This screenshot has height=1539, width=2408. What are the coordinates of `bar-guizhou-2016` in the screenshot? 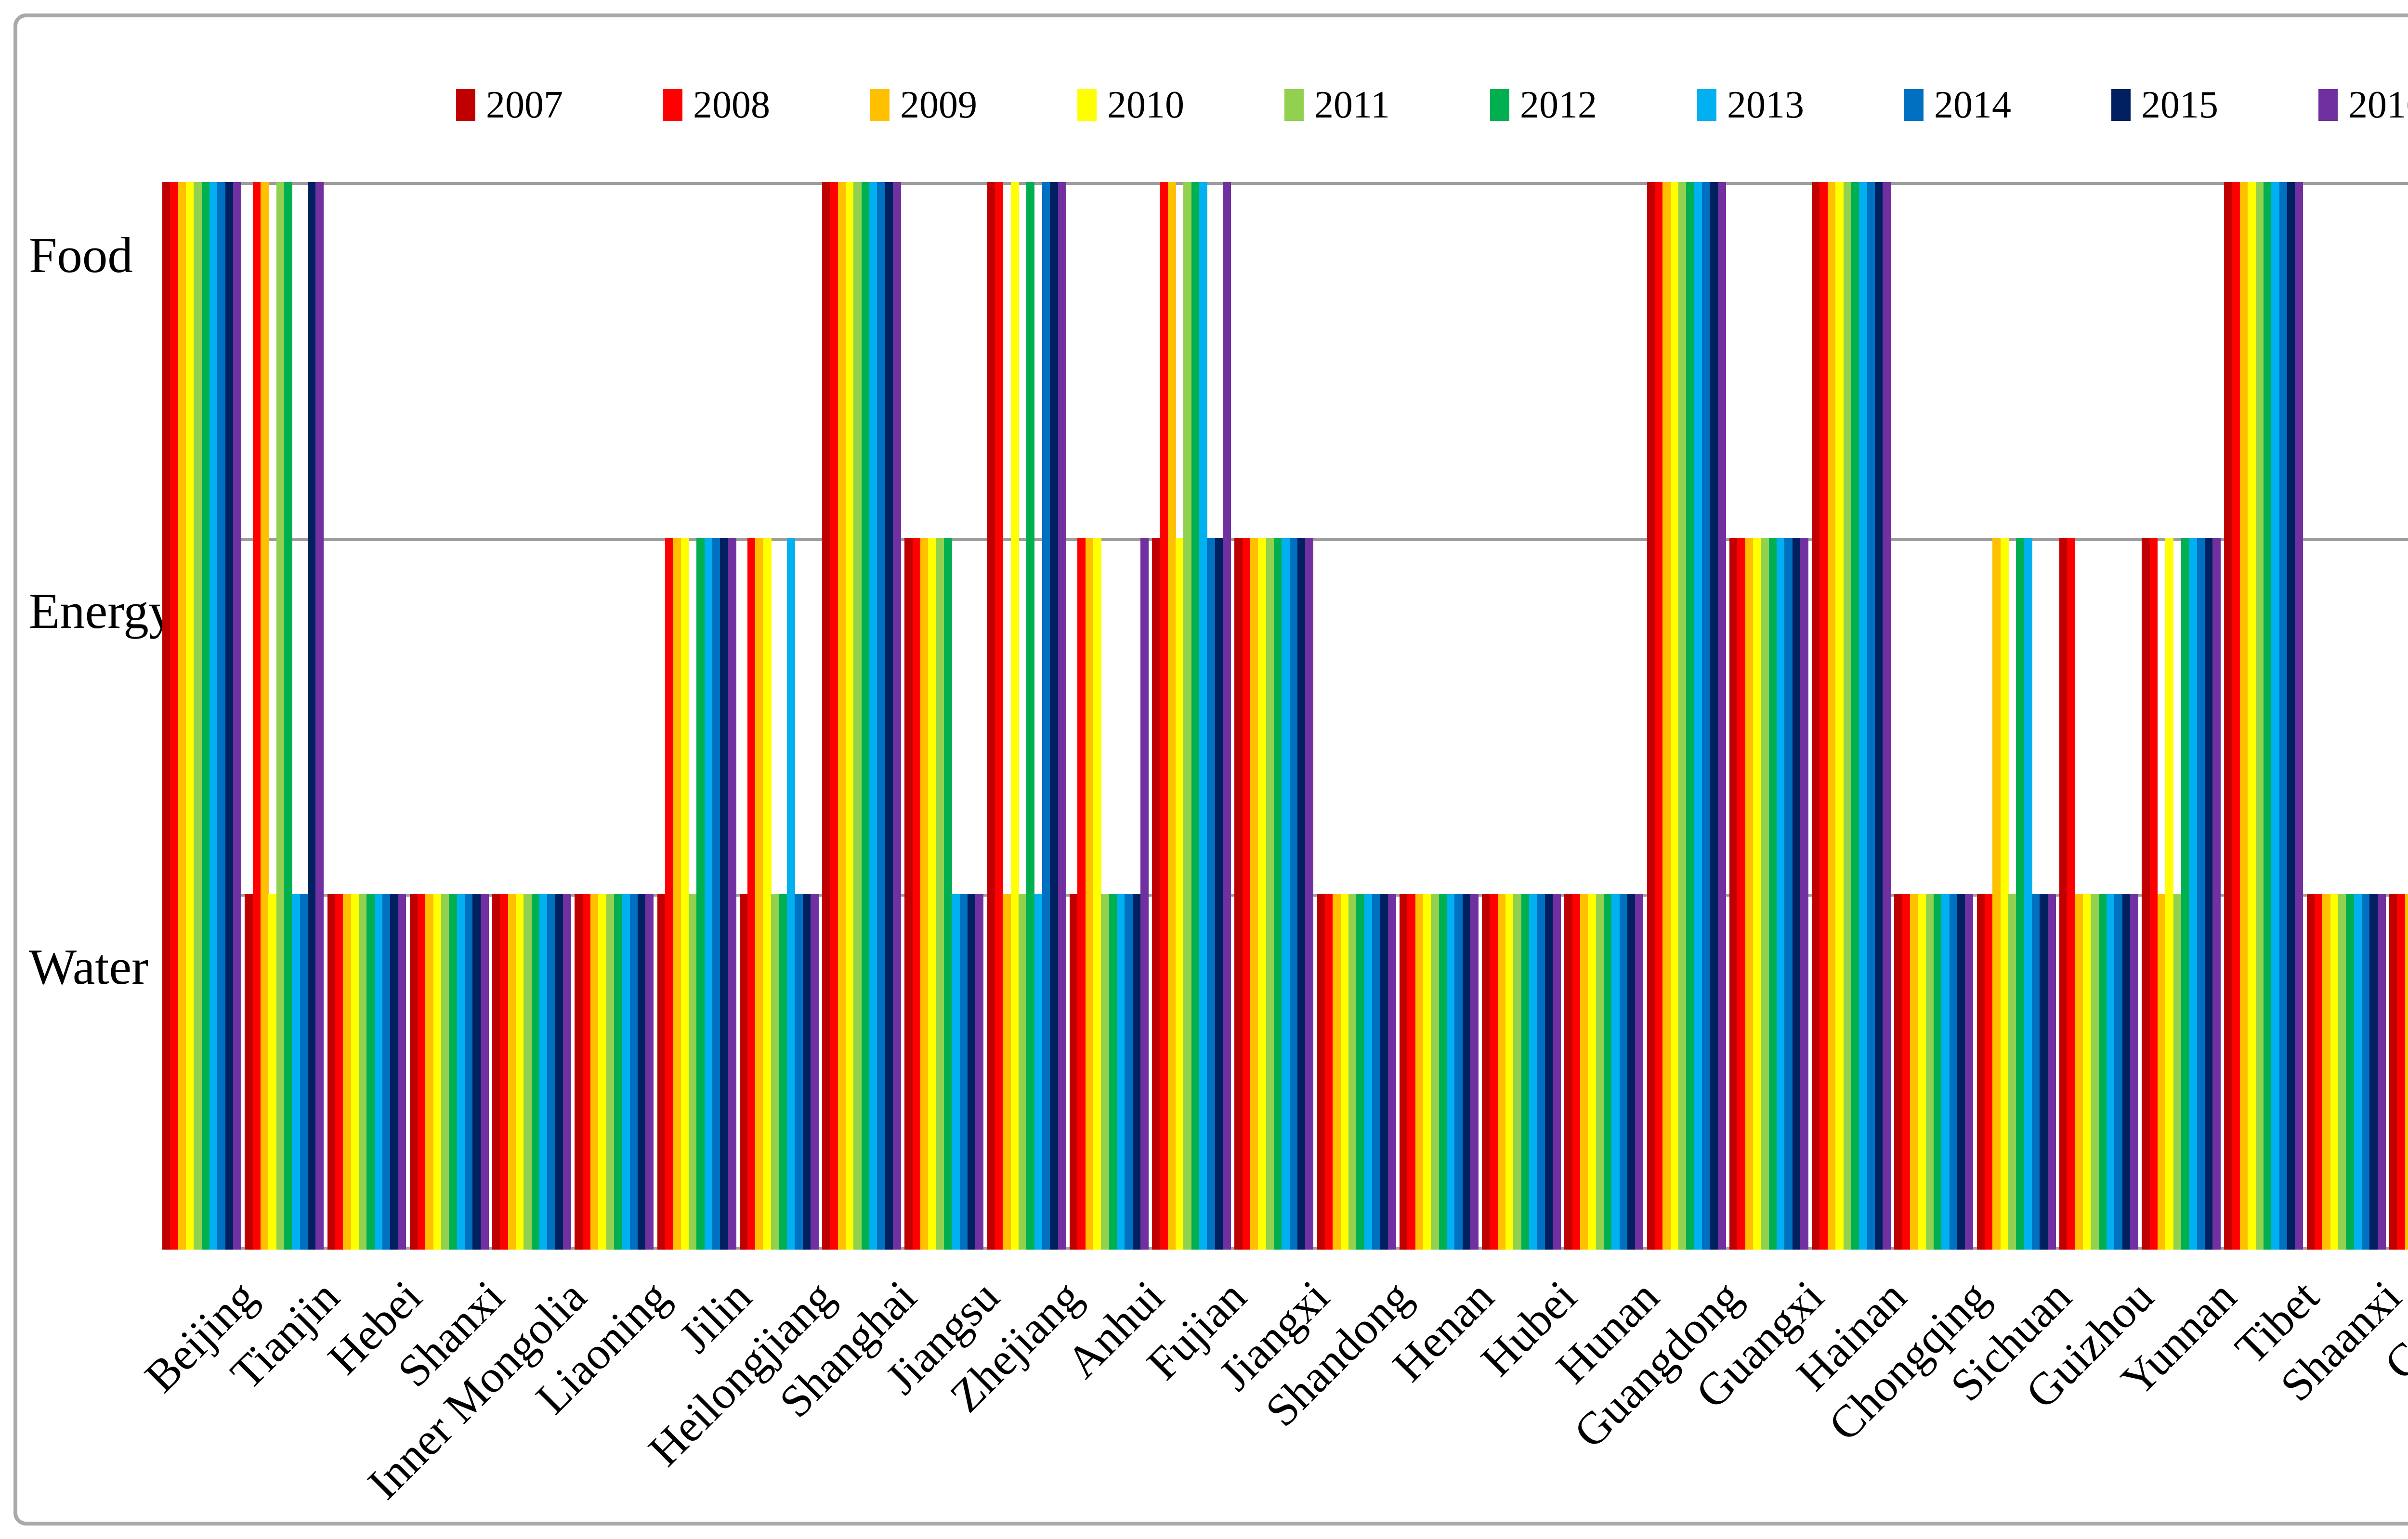 It's located at (2134, 1072).